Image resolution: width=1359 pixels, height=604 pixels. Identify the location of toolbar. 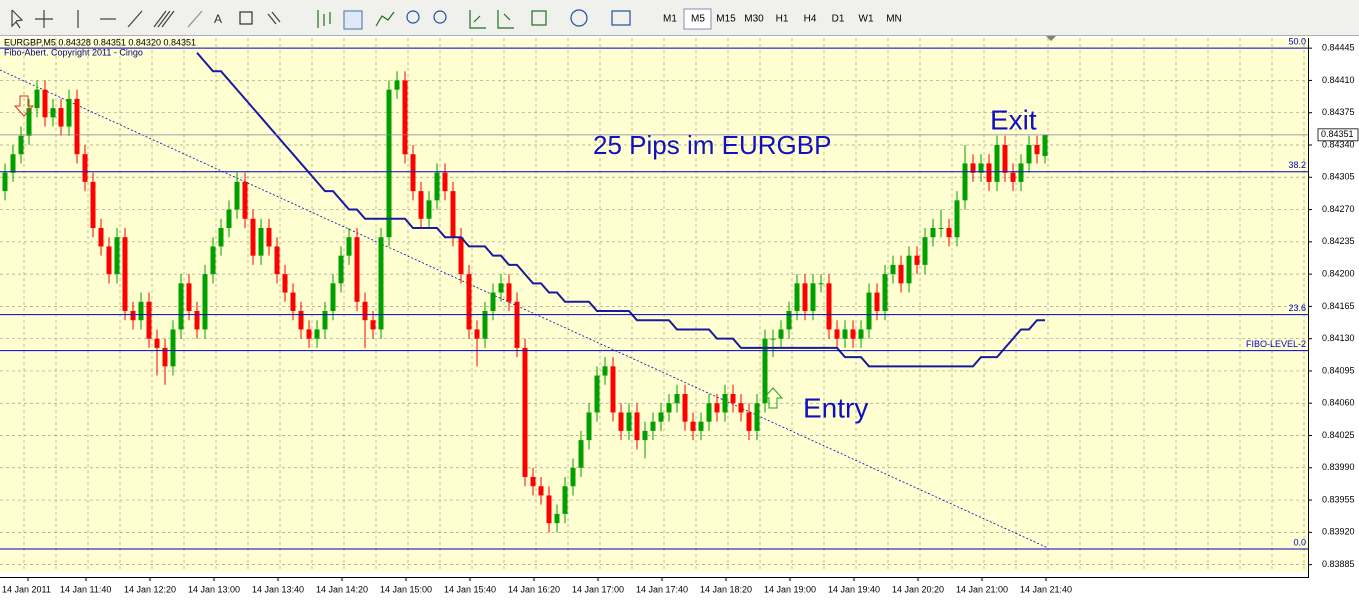
(679, 18).